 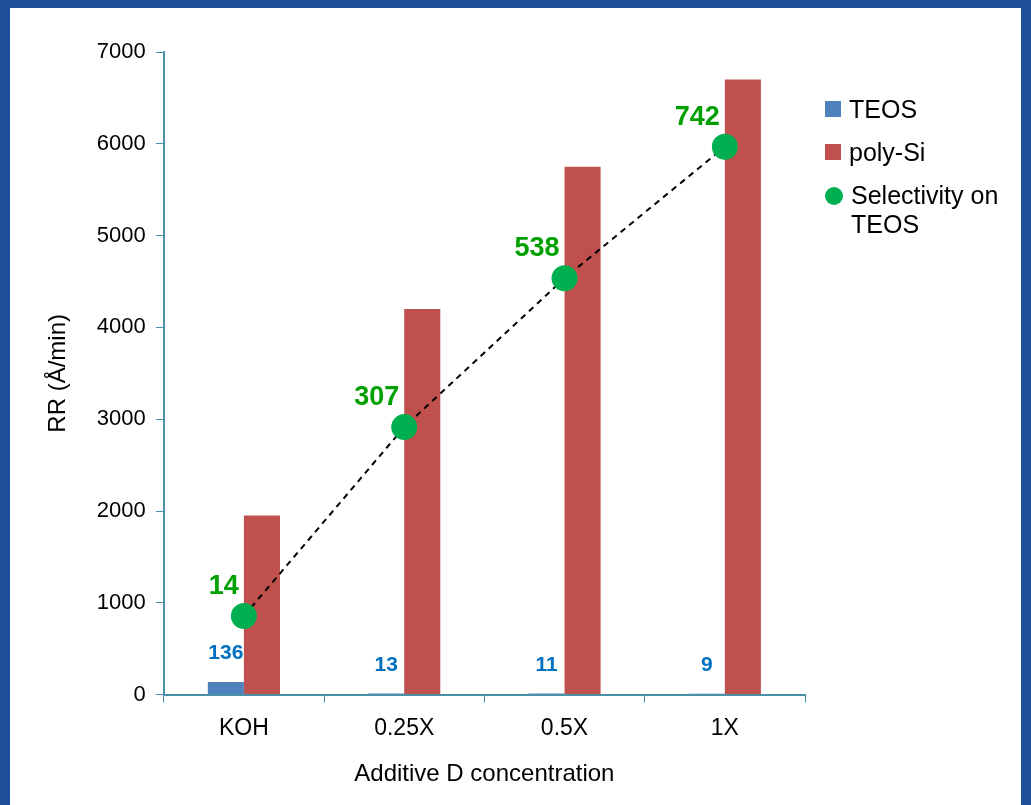 I want to click on data-label: 13, so click(x=386, y=663).